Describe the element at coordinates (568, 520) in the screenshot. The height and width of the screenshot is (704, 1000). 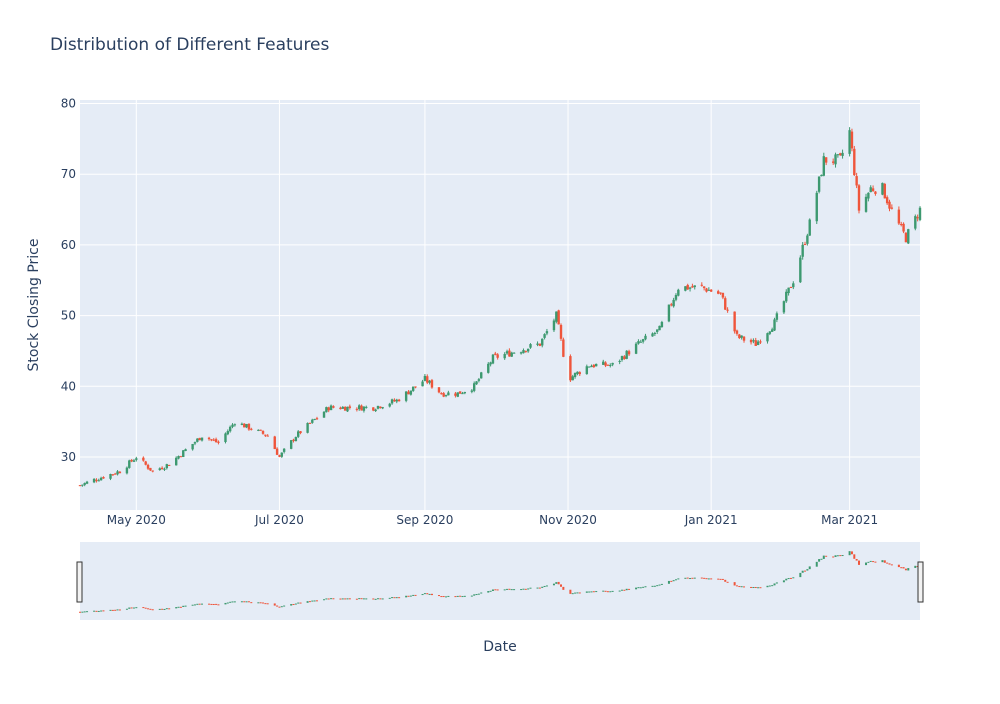
I see `x-tick-label: Nov 2020` at that location.